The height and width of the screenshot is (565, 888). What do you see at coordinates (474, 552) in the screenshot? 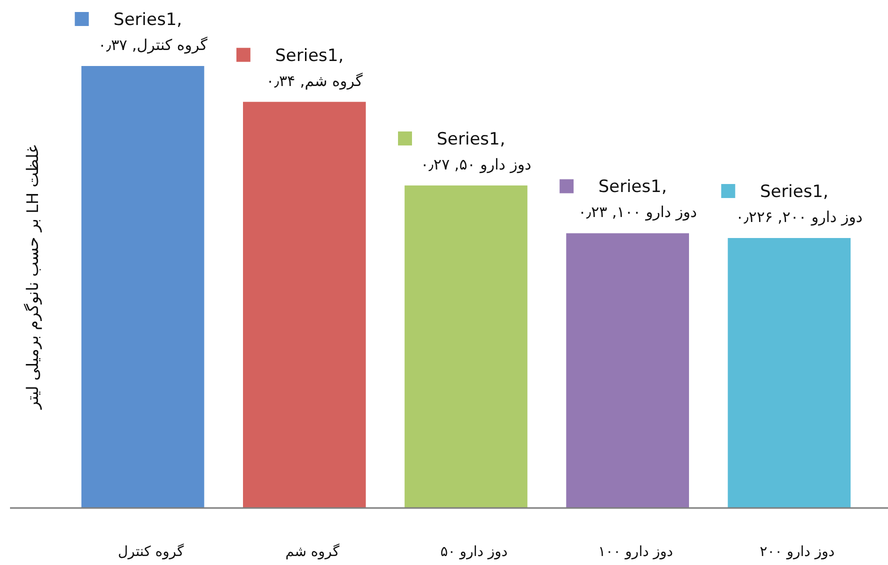
I see `x-tick-label: دوز دارو ۵۰` at bounding box center [474, 552].